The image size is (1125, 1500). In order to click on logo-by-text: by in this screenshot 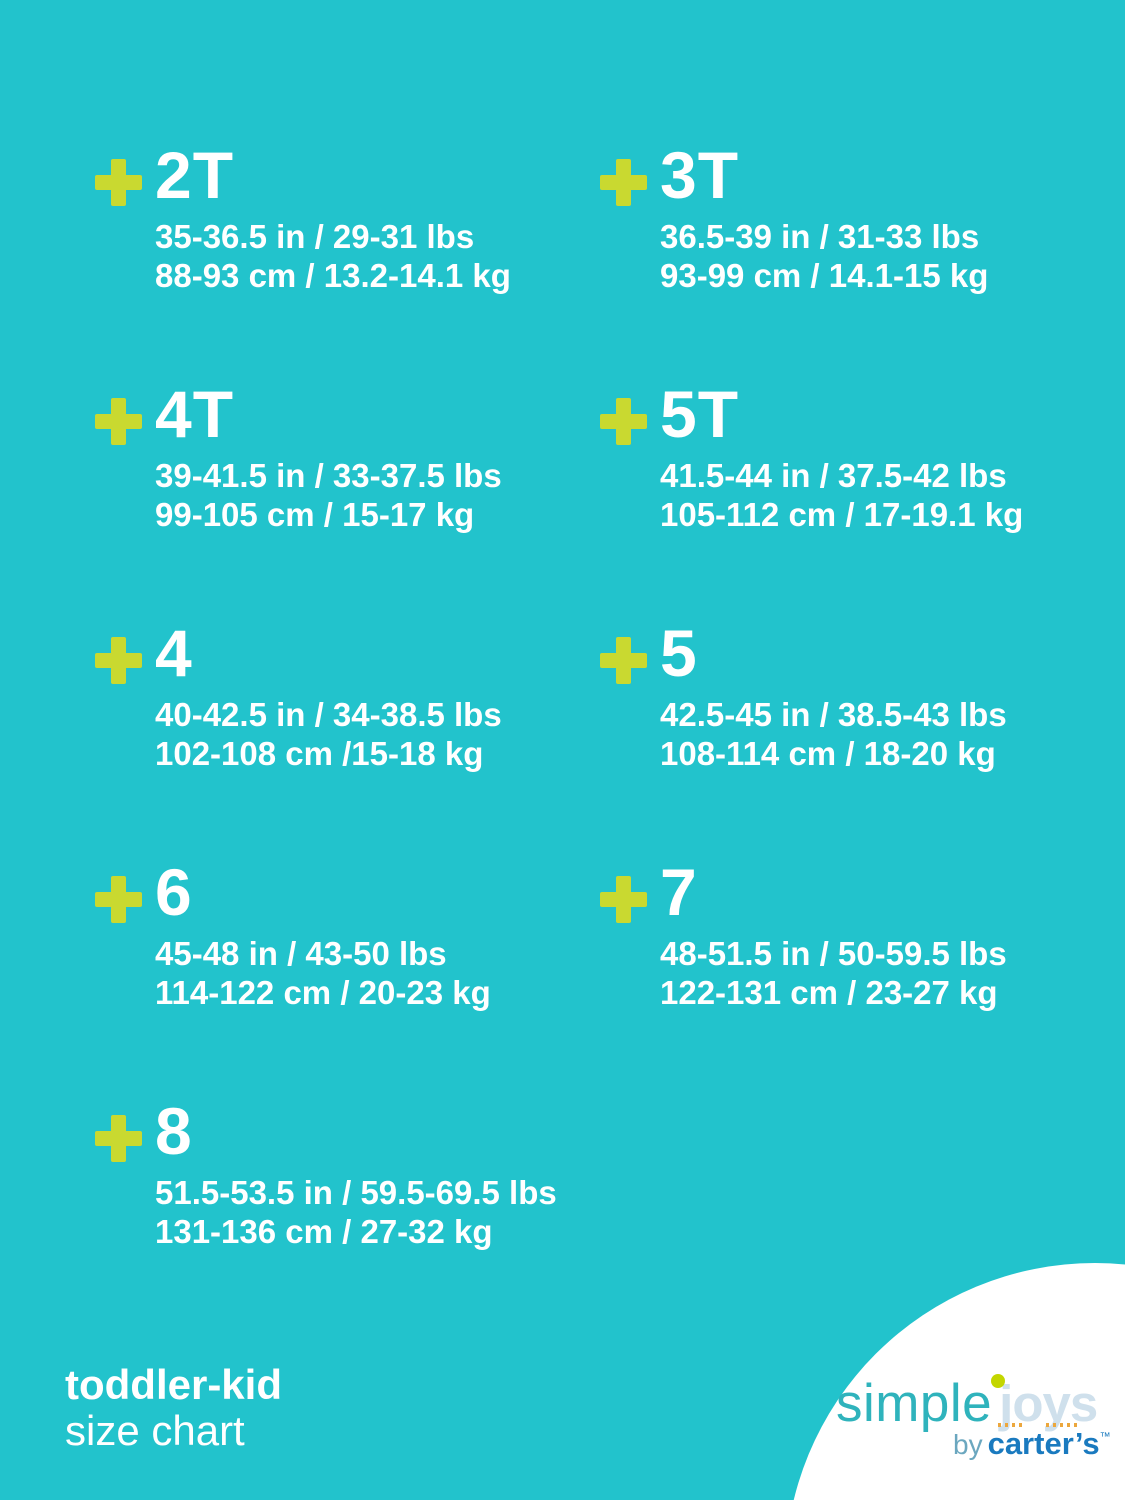, I will do `click(968, 1444)`.